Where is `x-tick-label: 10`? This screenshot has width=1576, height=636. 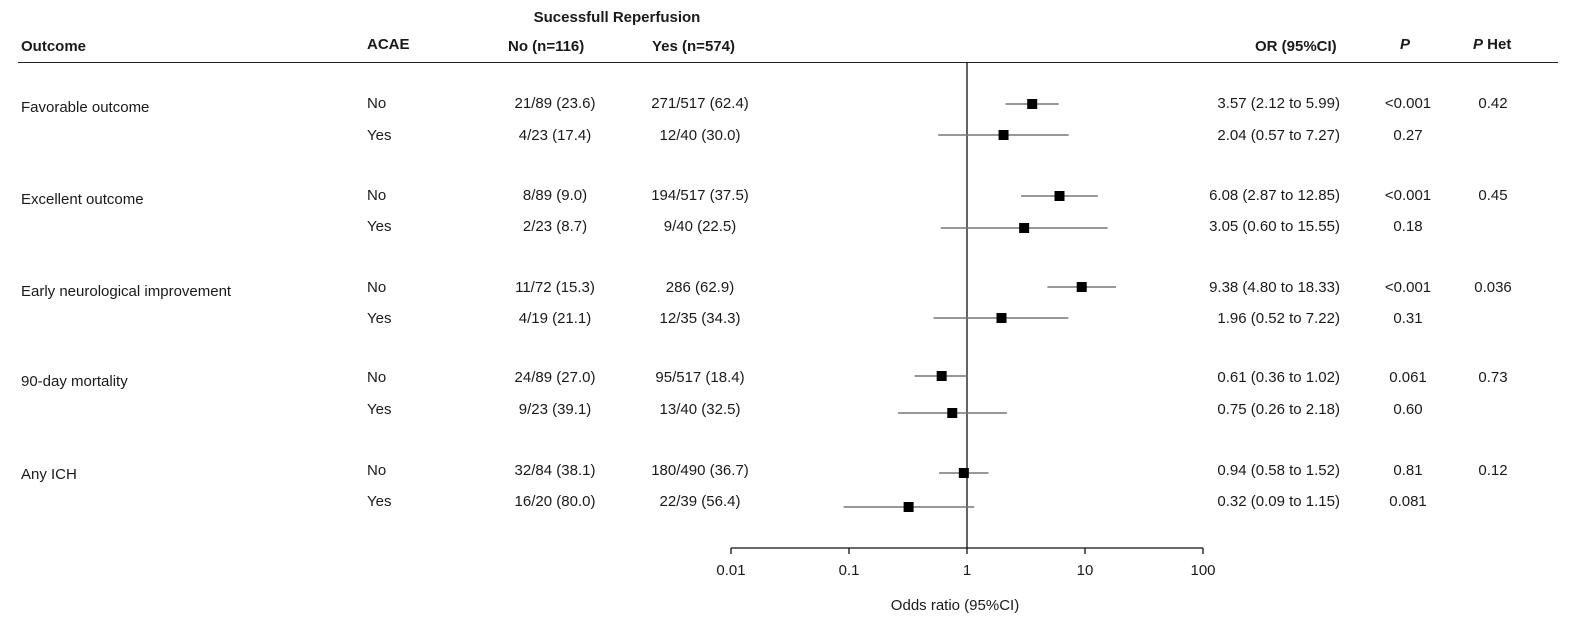
x-tick-label: 10 is located at coordinates (1085, 570).